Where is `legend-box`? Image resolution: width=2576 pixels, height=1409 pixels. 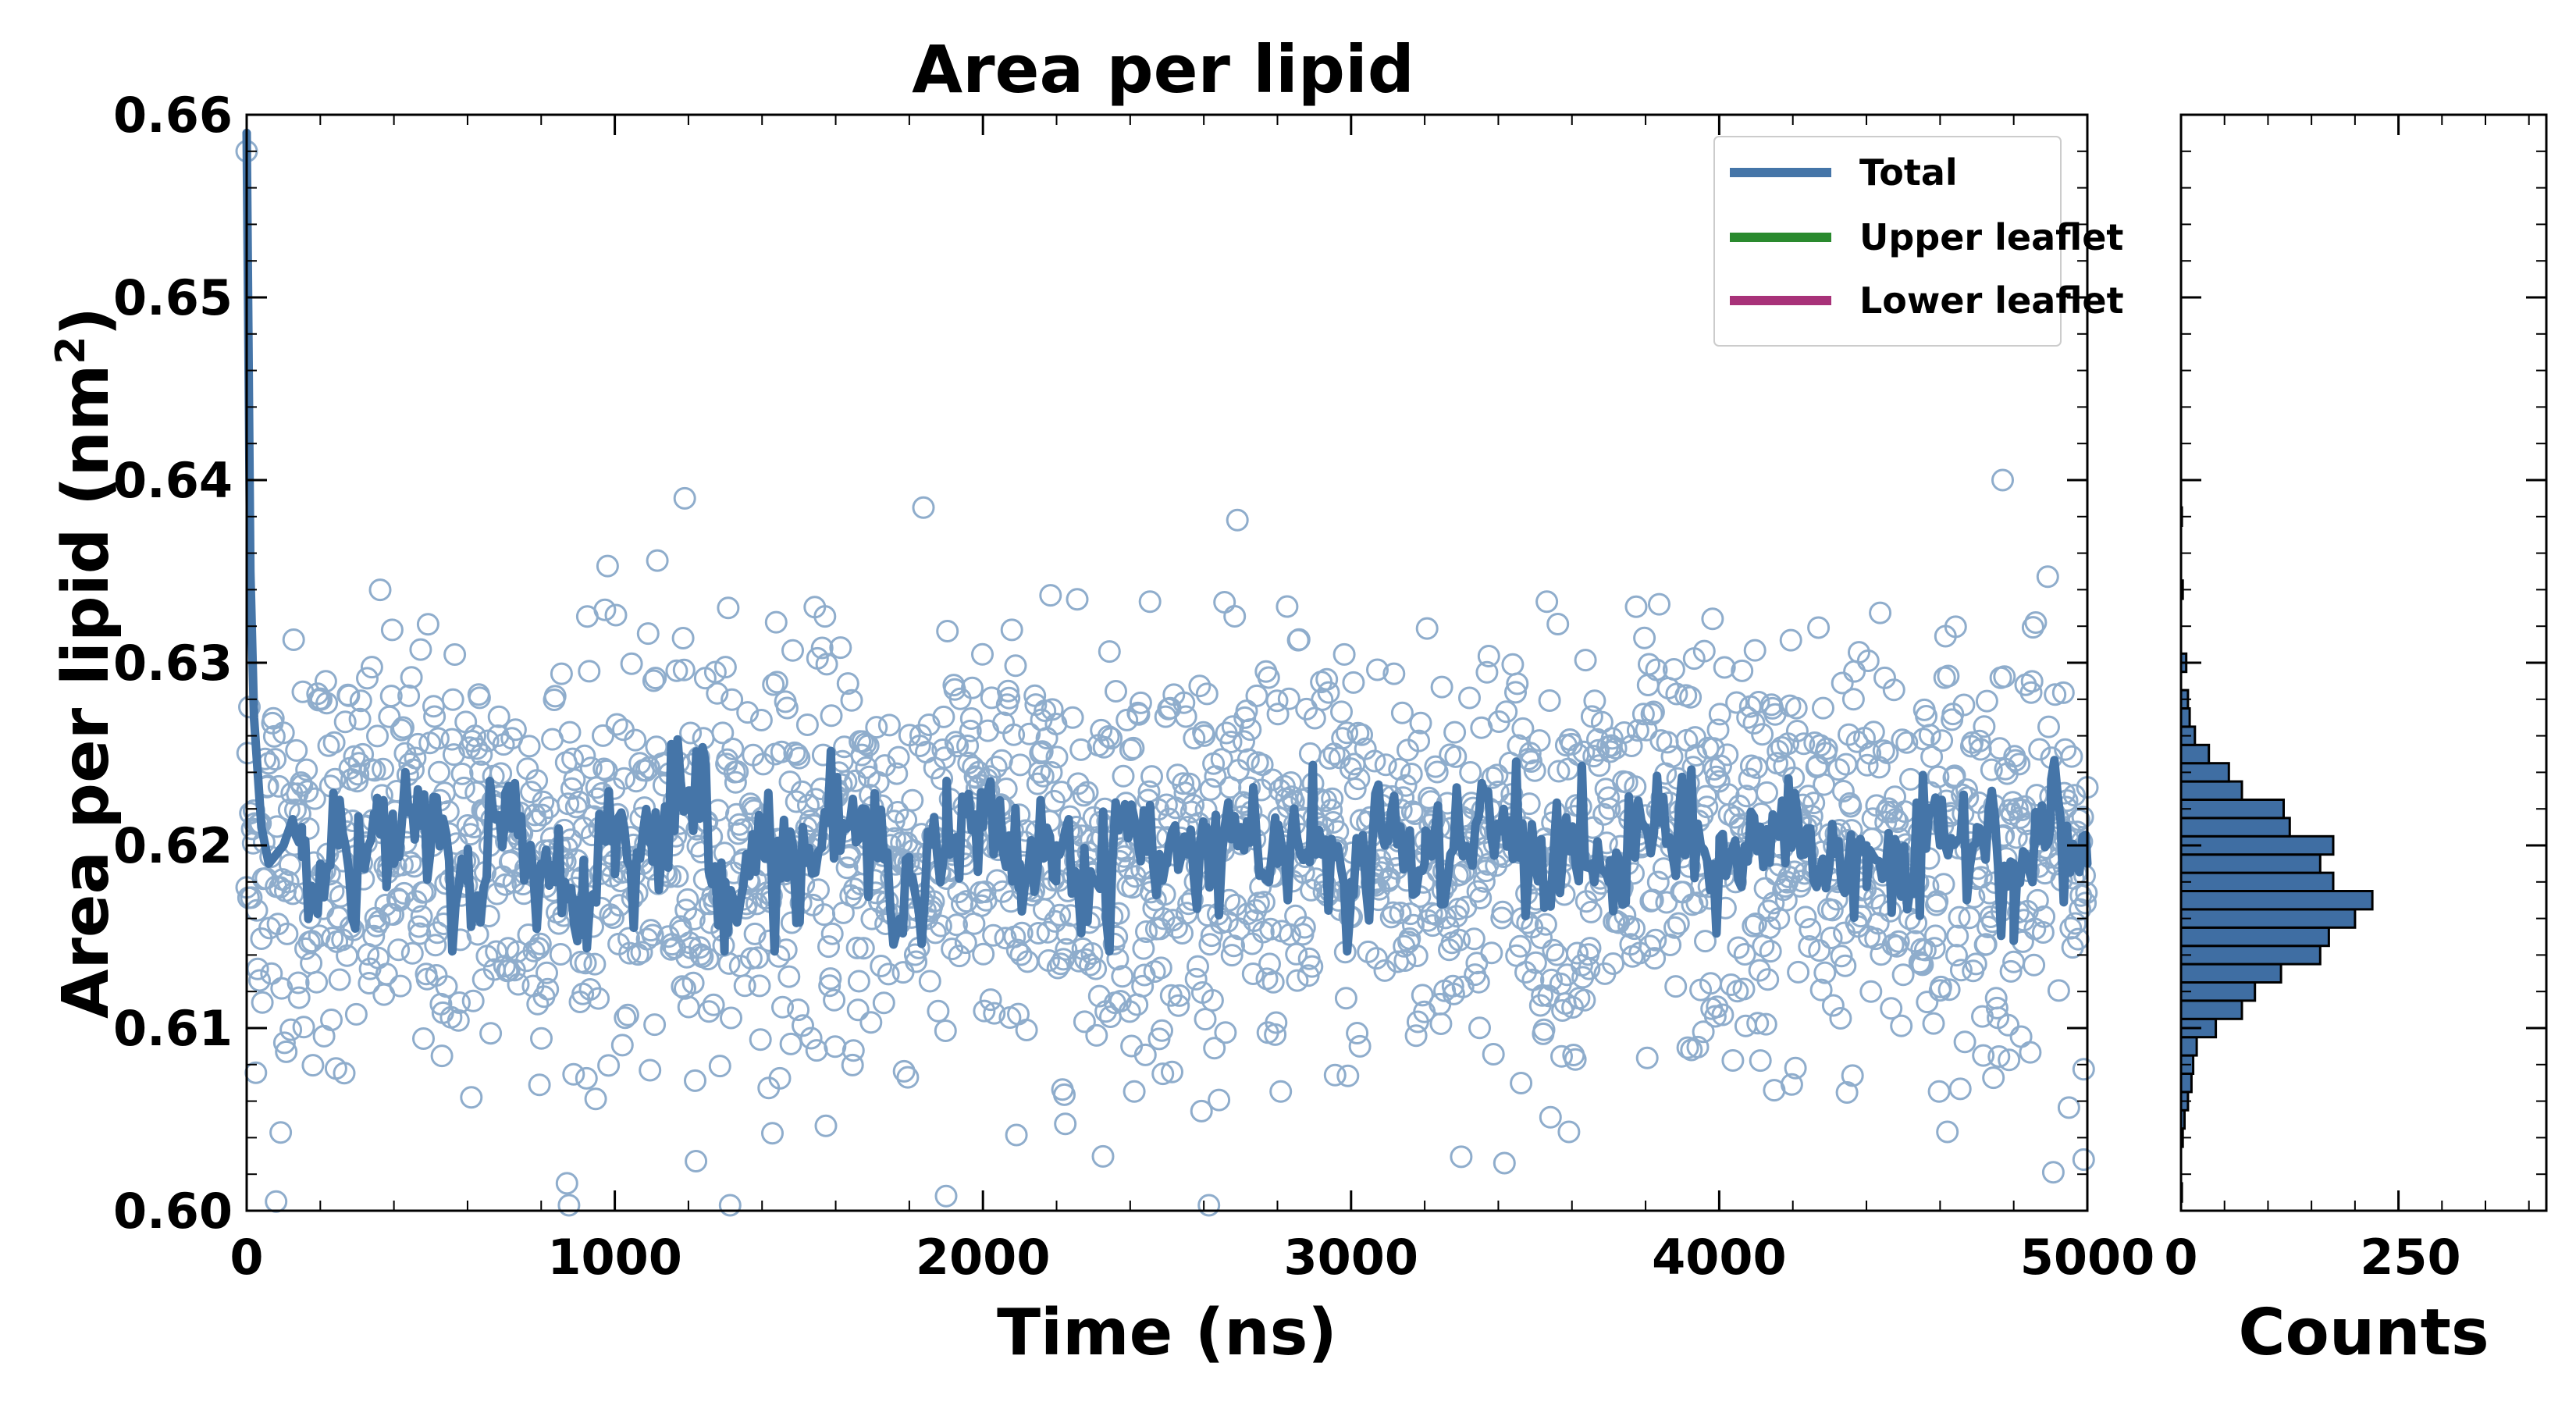 legend-box is located at coordinates (1887, 242).